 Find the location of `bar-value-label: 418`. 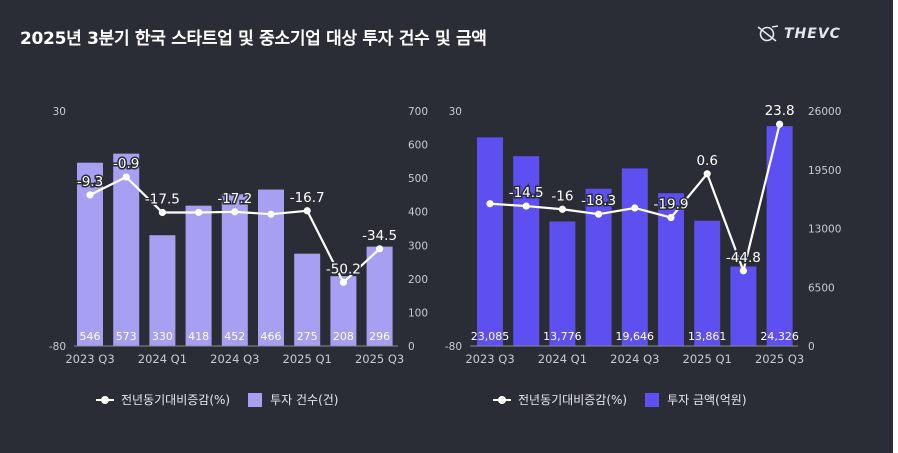

bar-value-label: 418 is located at coordinates (198, 336).